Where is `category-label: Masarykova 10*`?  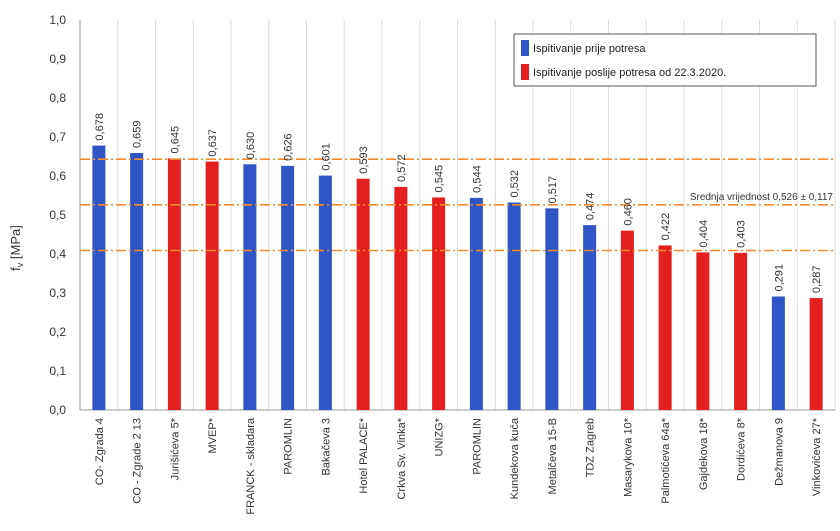
category-label: Masarykova 10* is located at coordinates (628, 457).